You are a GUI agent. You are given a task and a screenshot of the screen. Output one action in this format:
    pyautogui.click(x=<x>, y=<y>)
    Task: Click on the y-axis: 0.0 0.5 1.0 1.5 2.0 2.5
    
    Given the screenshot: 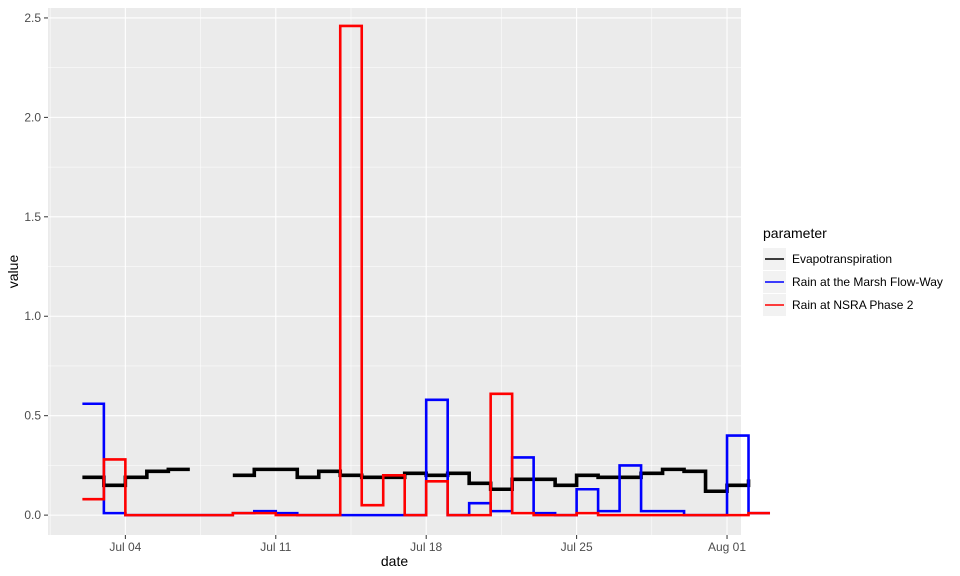 What is the action you would take?
    pyautogui.click(x=36, y=266)
    